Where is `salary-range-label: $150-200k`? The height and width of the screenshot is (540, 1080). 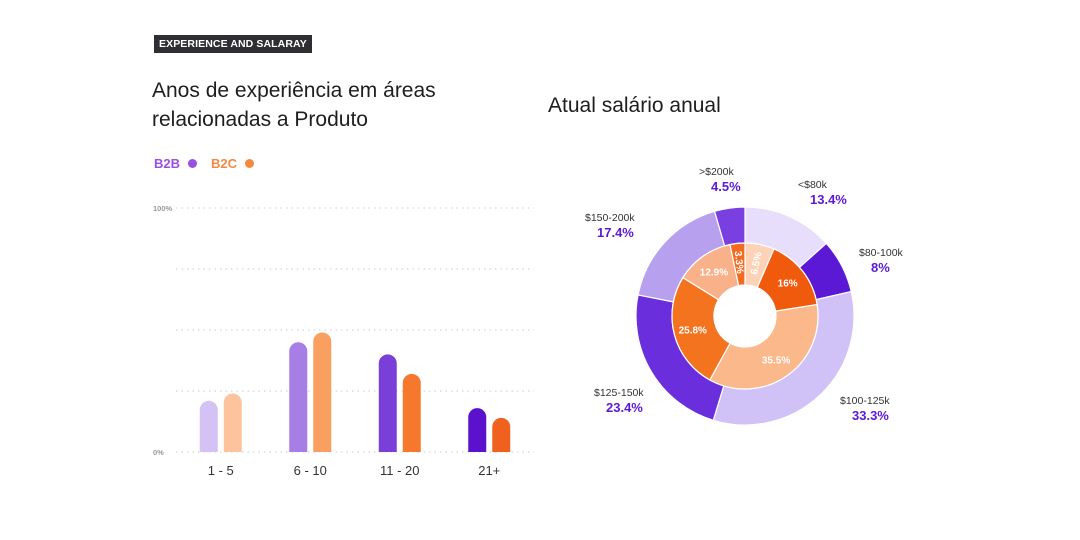
salary-range-label: $150-200k is located at coordinates (610, 218).